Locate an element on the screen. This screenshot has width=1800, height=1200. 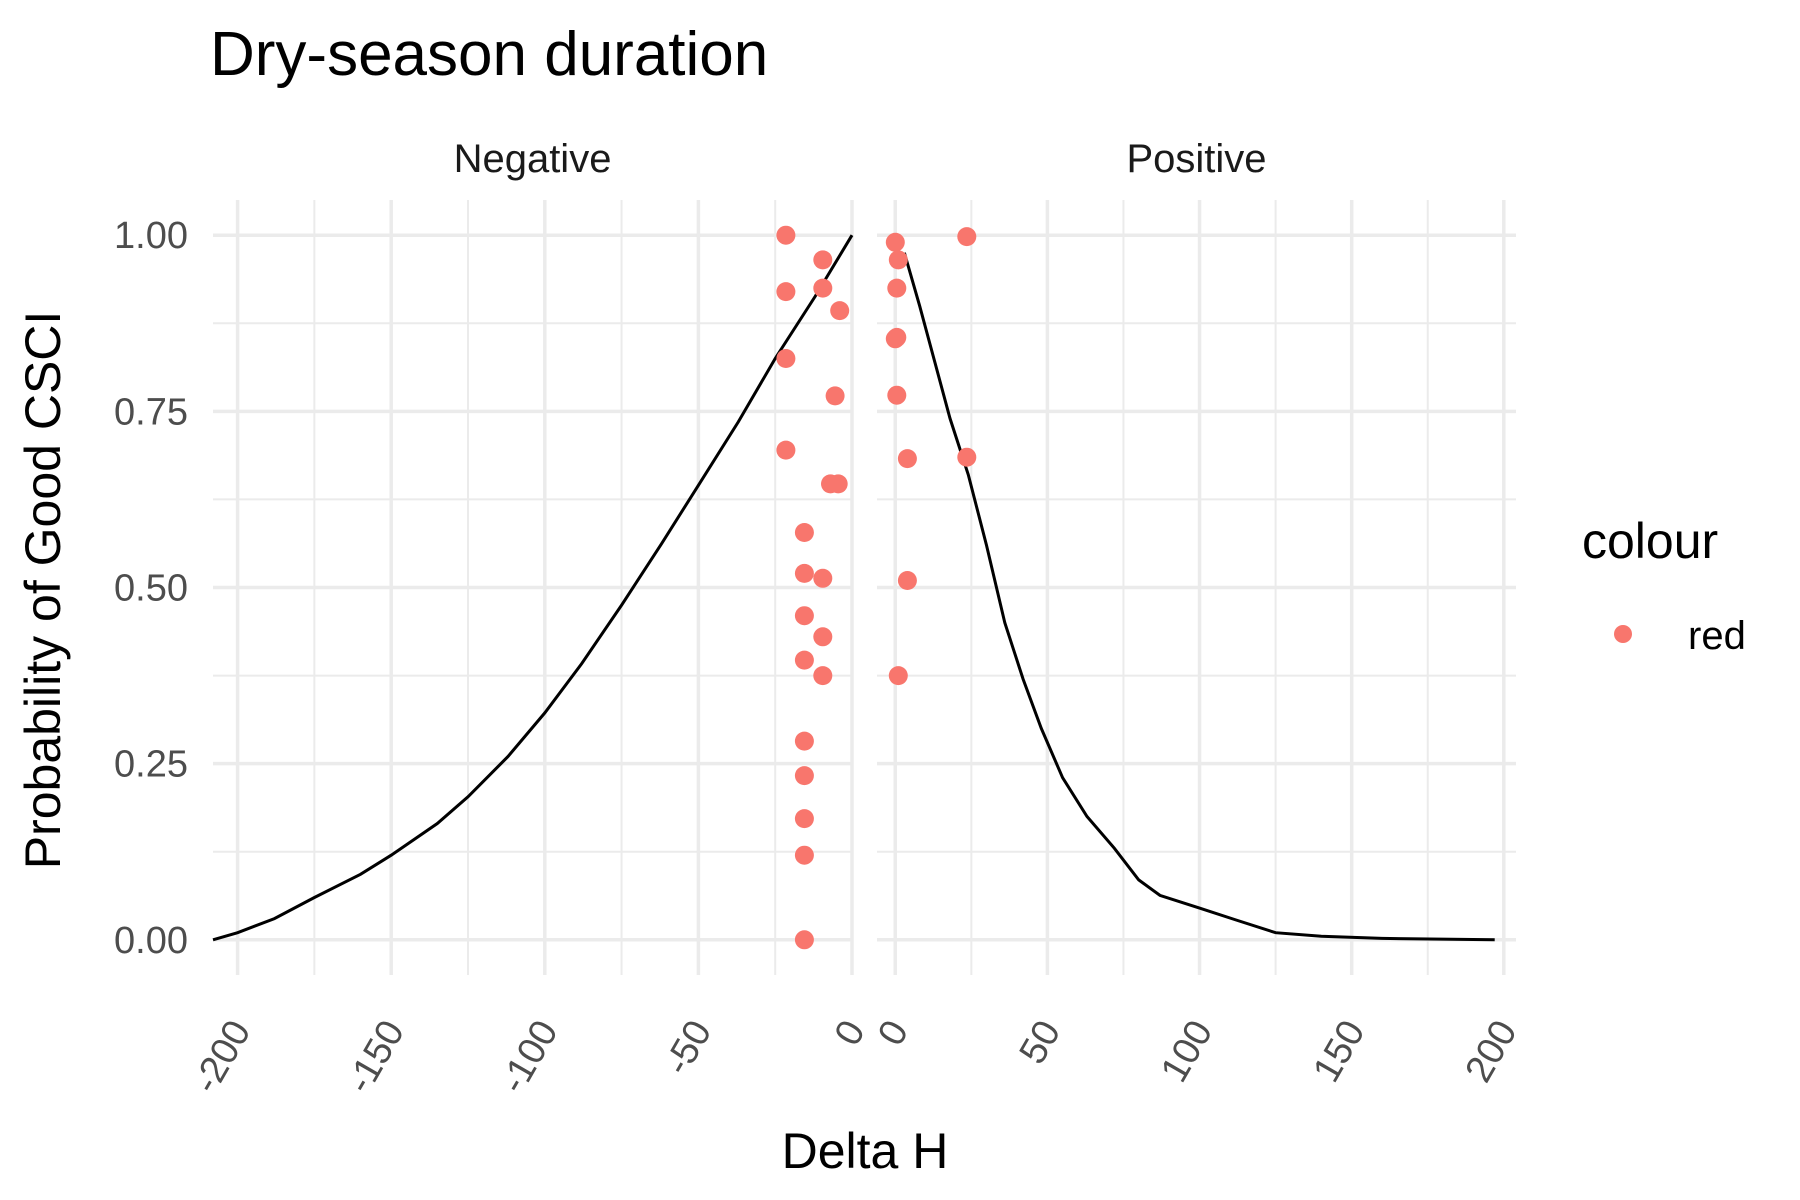
x-tick-label: 100 is located at coordinates (1187, 1052).